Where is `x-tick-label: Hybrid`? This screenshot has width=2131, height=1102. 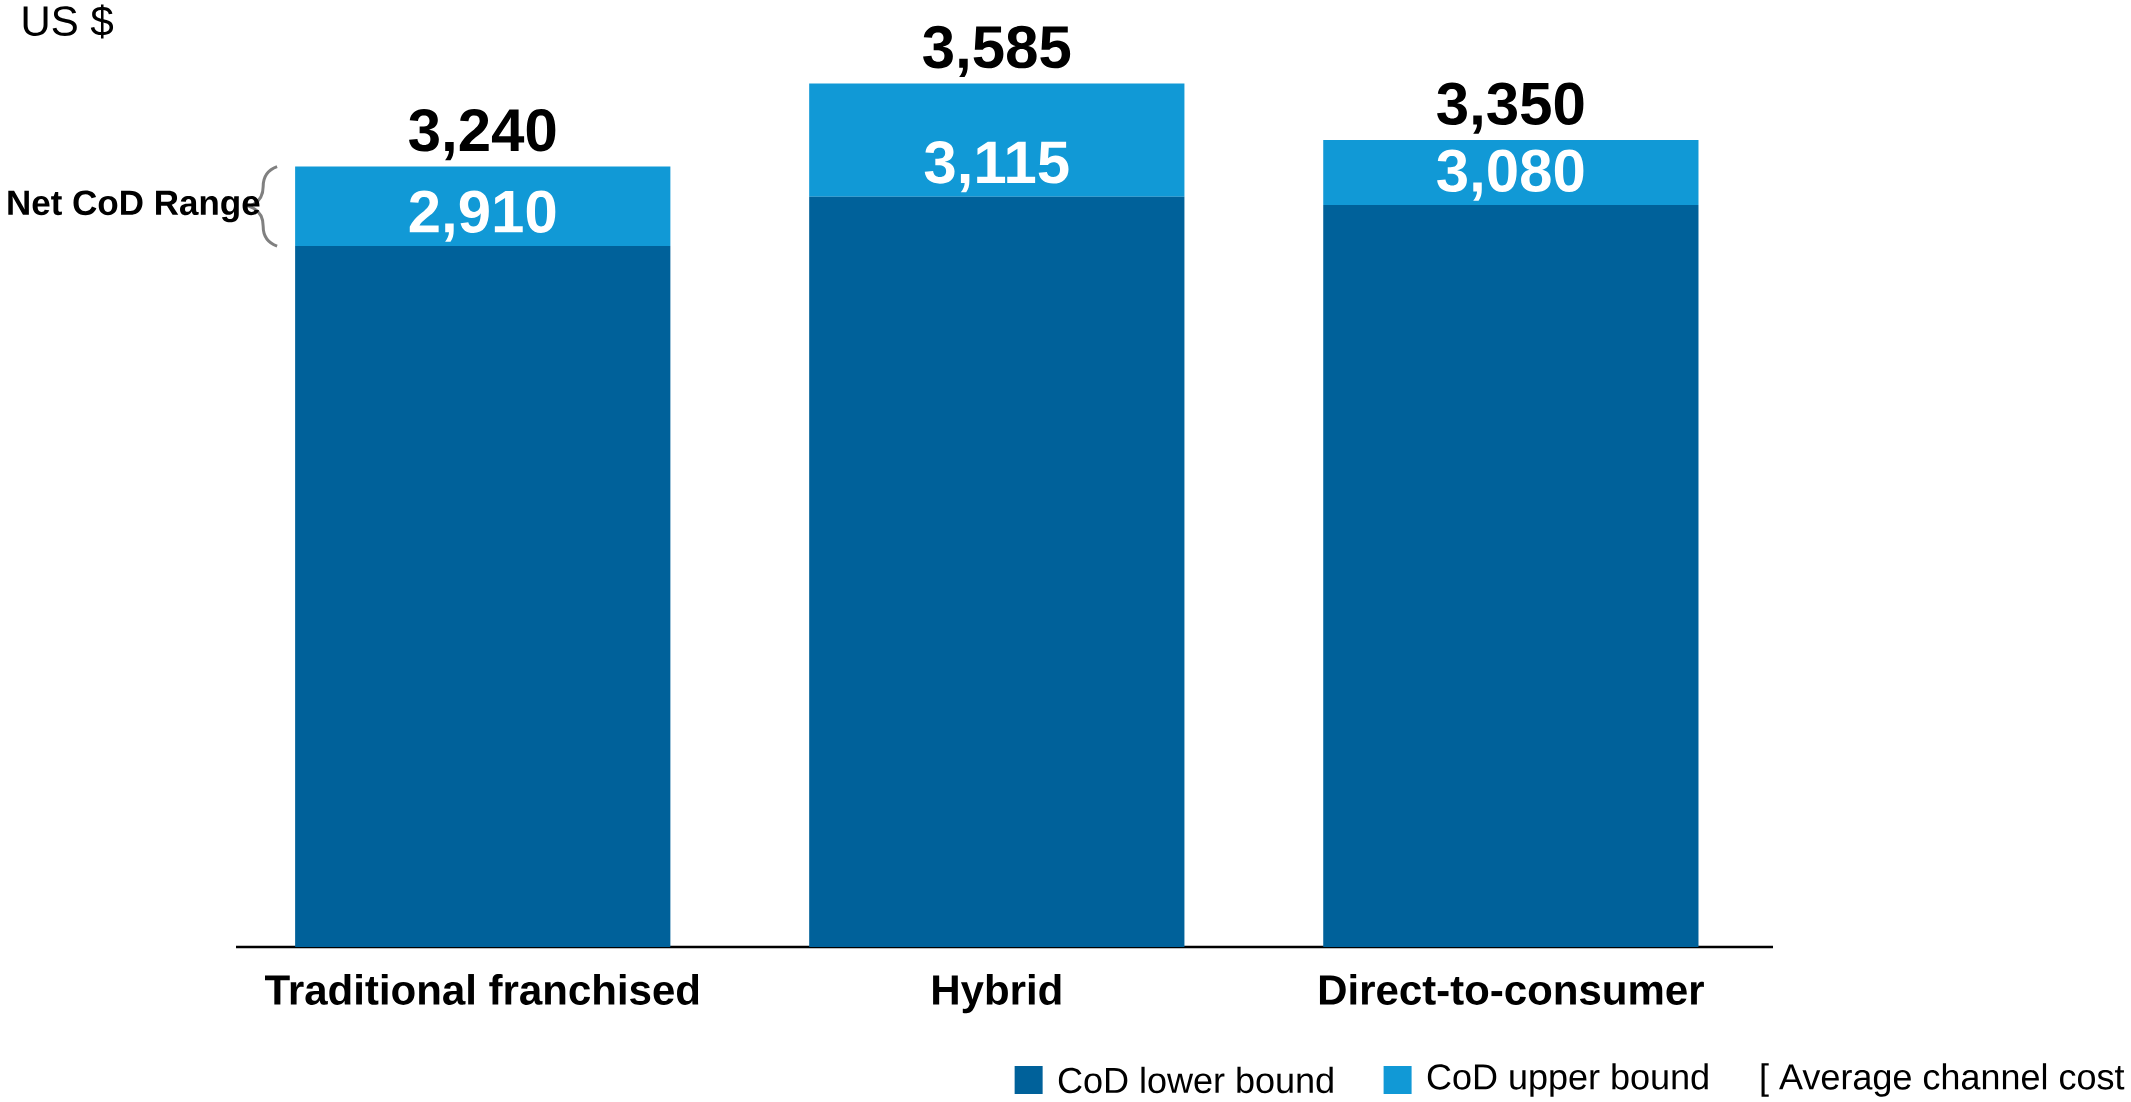 x-tick-label: Hybrid is located at coordinates (997, 994).